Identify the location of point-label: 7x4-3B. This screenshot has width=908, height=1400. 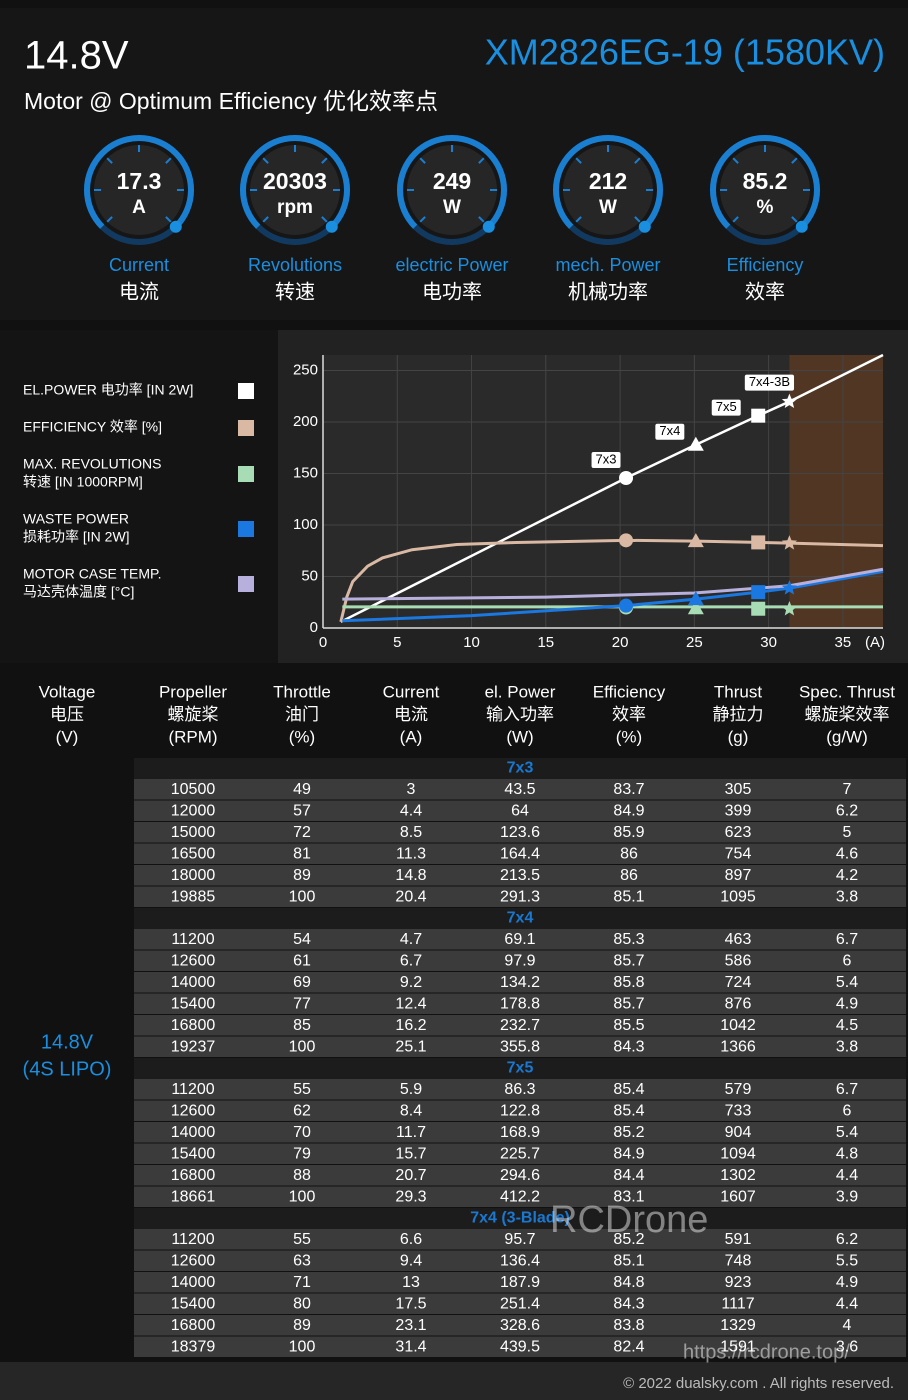
(769, 381).